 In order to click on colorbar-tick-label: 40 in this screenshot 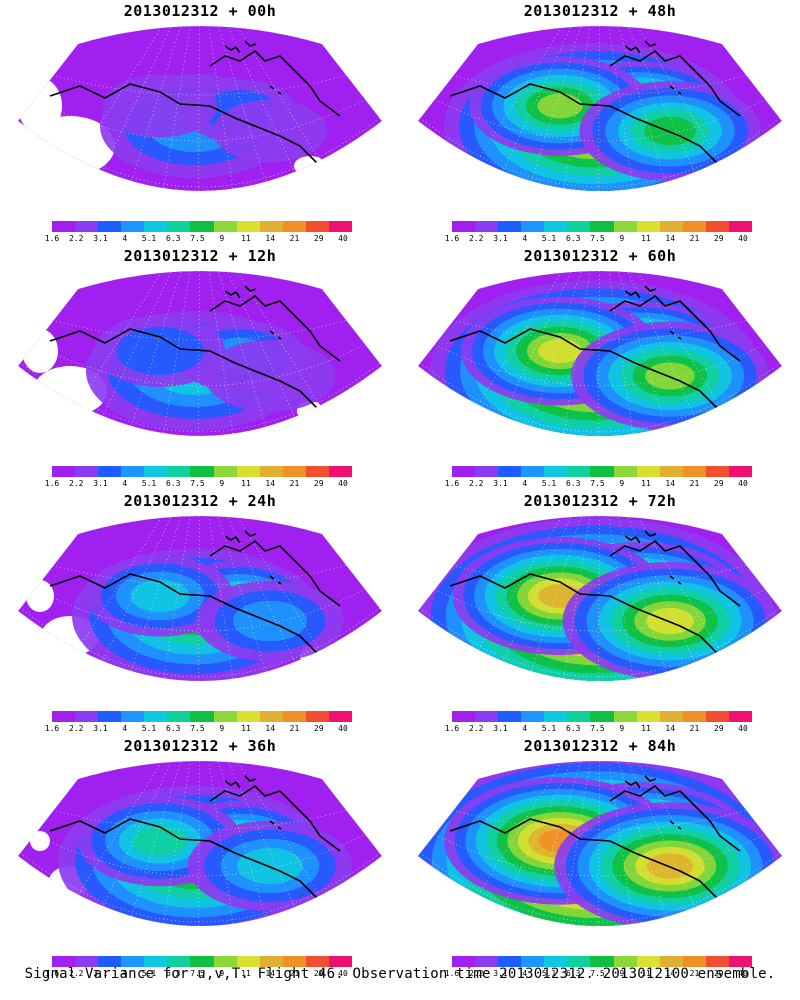, I will do `click(743, 483)`.